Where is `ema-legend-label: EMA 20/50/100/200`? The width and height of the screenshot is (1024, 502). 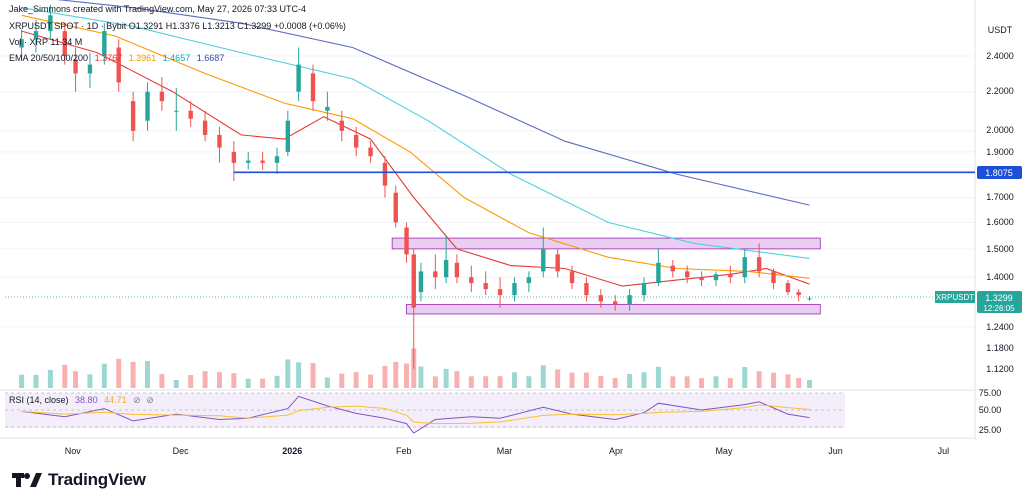
ema-legend-label: EMA 20/50/100/200 is located at coordinates (48, 58).